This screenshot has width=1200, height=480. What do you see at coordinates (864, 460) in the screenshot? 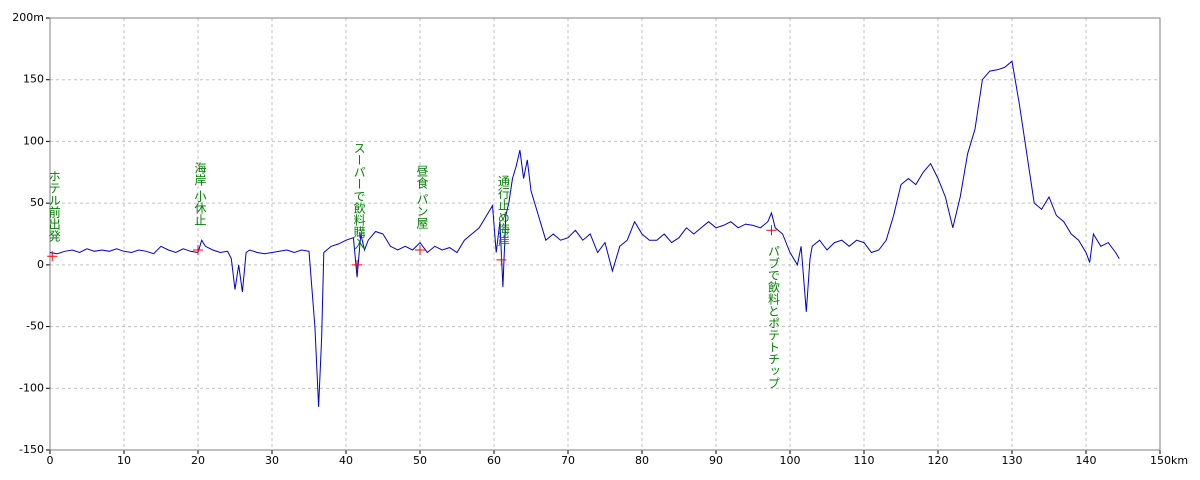
I see `x-tick-label: 110` at bounding box center [864, 460].